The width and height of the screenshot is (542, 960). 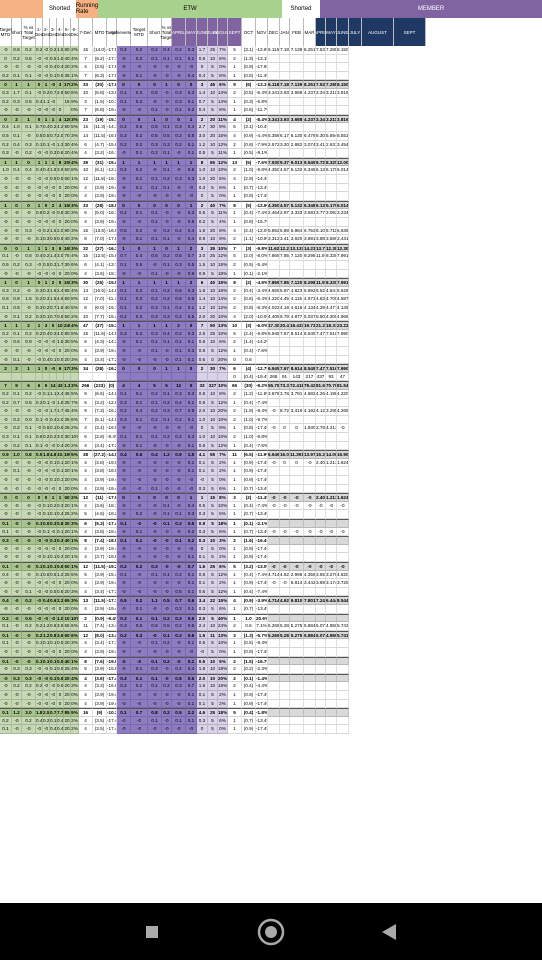 What do you see at coordinates (100, 497) in the screenshot?
I see `table-cell: (11)` at bounding box center [100, 497].